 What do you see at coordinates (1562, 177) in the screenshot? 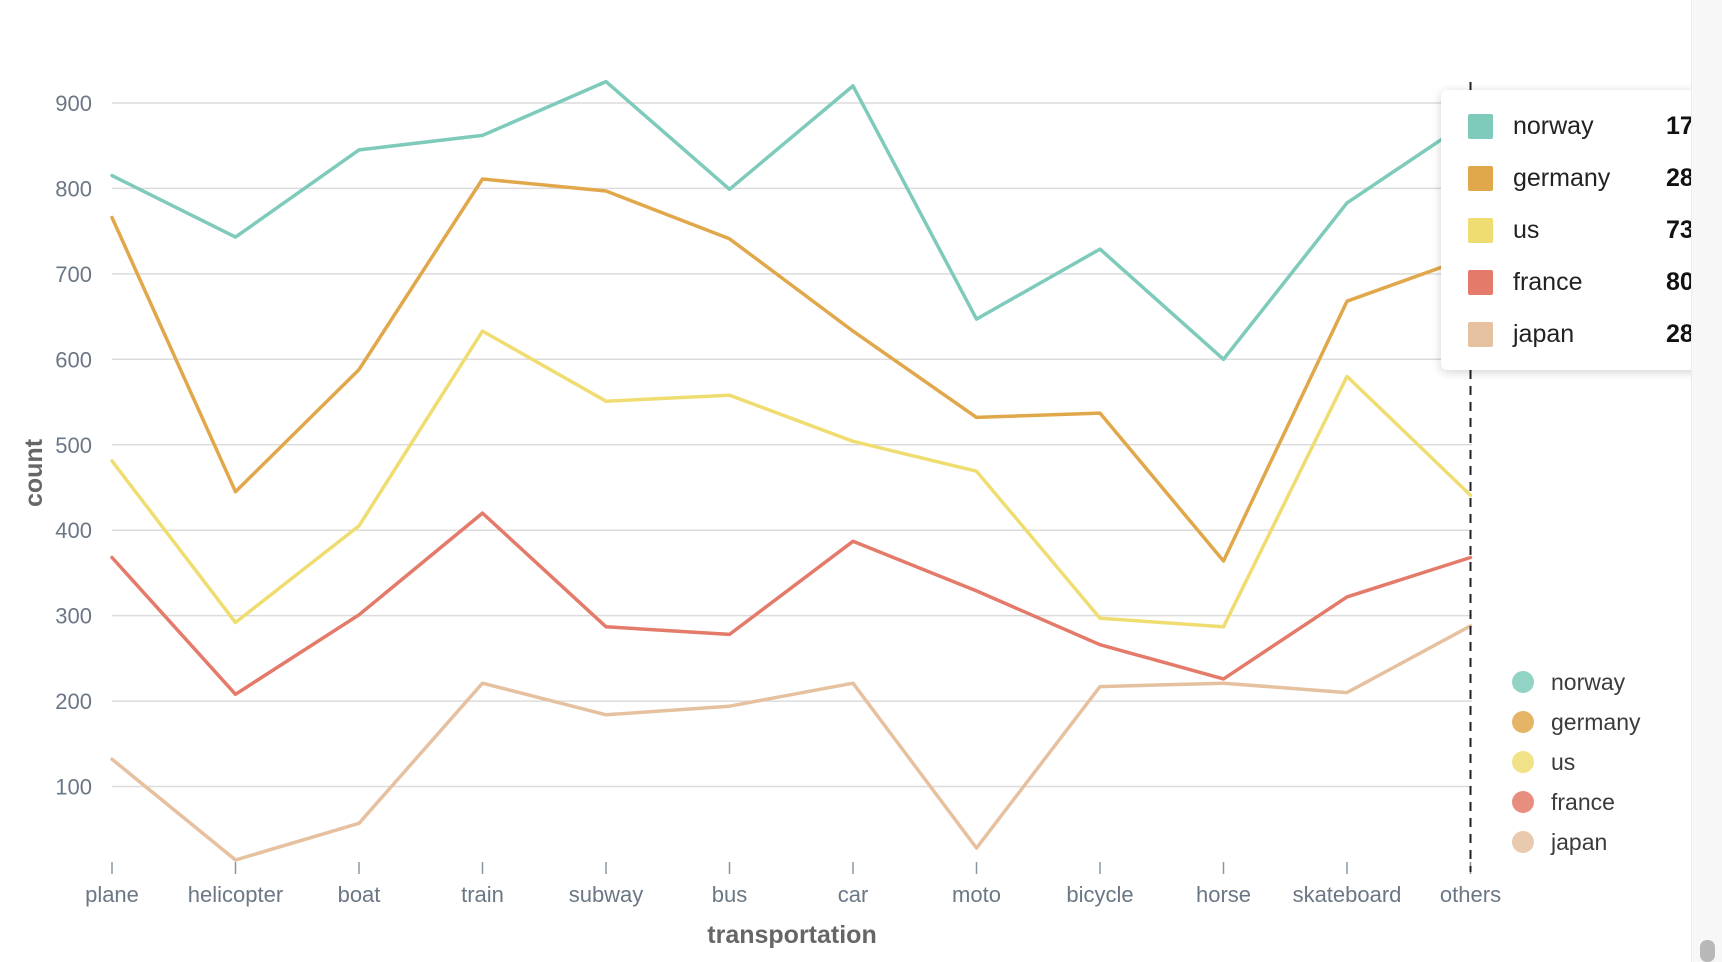
I see `tooltip-series-name: germany` at bounding box center [1562, 177].